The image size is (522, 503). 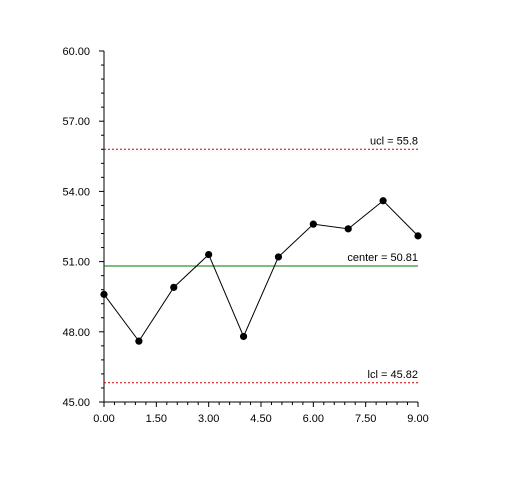 I want to click on y-tick-label: 48.00, so click(x=76, y=333).